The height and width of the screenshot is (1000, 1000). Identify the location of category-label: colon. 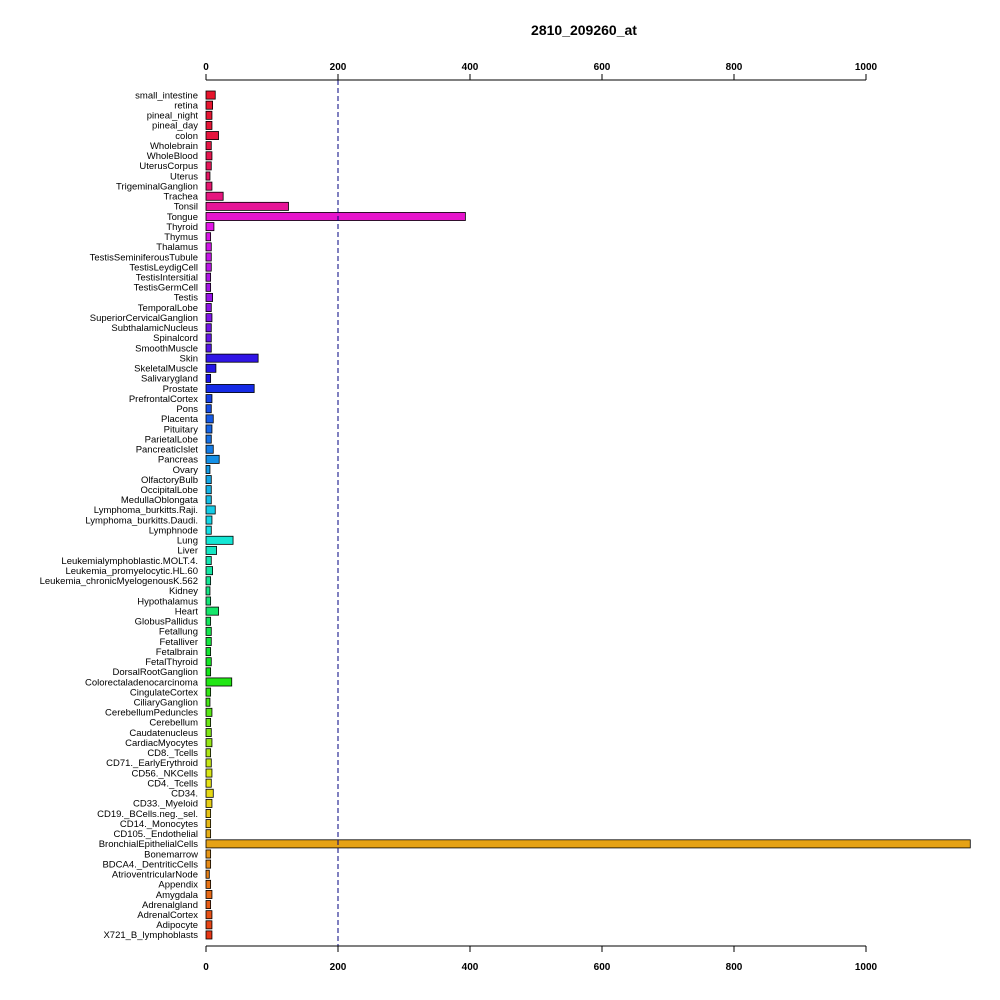
(186, 136).